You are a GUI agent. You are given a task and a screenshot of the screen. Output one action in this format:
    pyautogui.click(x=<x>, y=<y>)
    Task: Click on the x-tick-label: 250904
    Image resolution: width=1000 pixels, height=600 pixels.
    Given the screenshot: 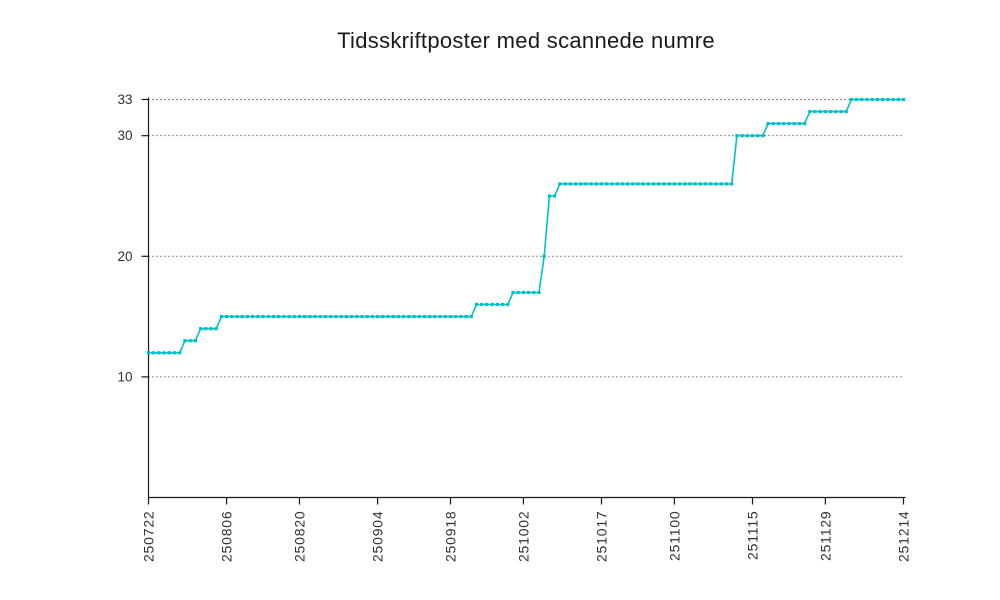 What is the action you would take?
    pyautogui.click(x=378, y=537)
    